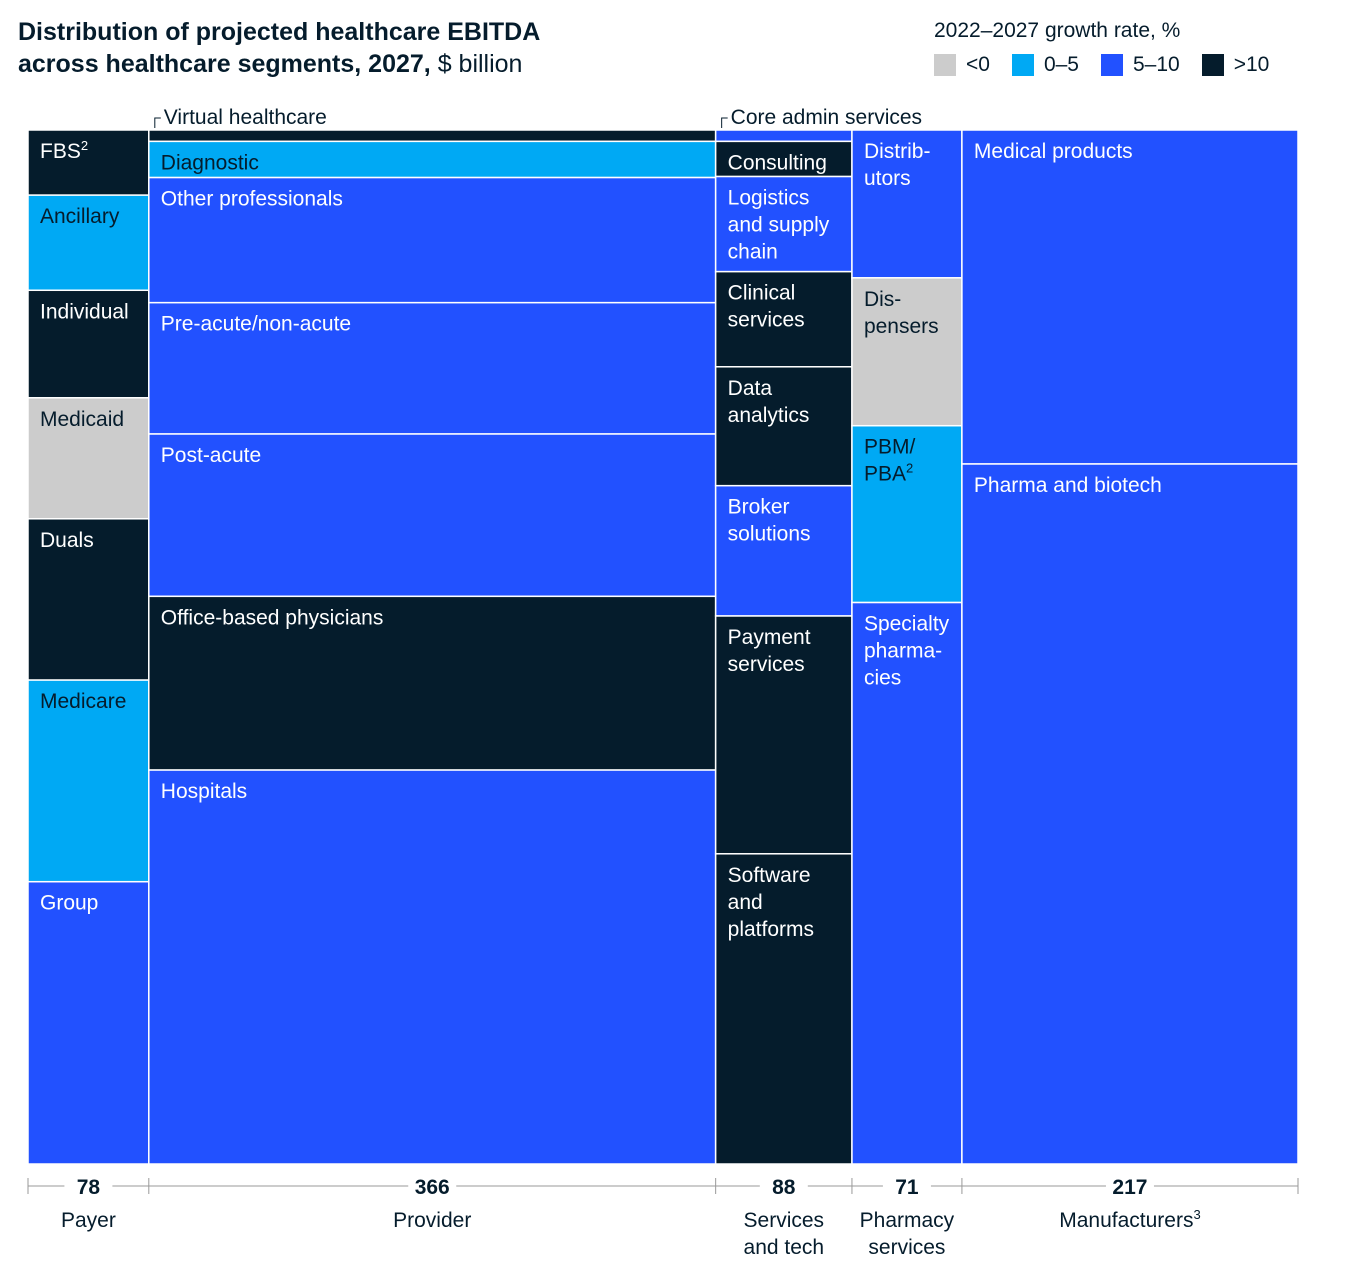  I want to click on legend-label-over-10: >10, so click(1251, 64).